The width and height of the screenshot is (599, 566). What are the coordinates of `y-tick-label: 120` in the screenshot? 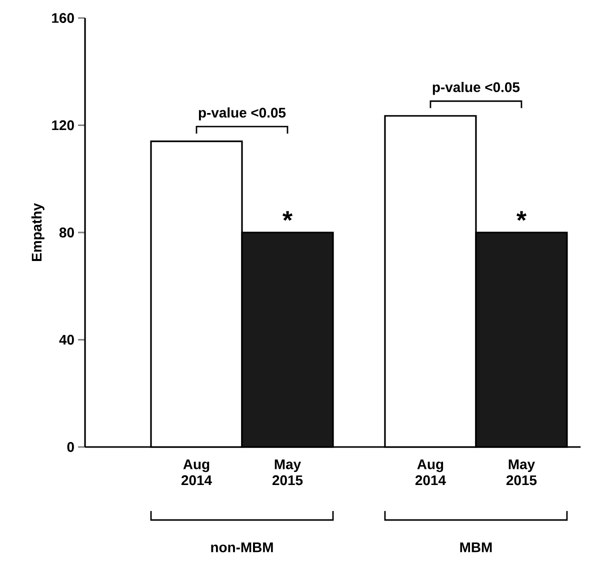 It's located at (63, 125).